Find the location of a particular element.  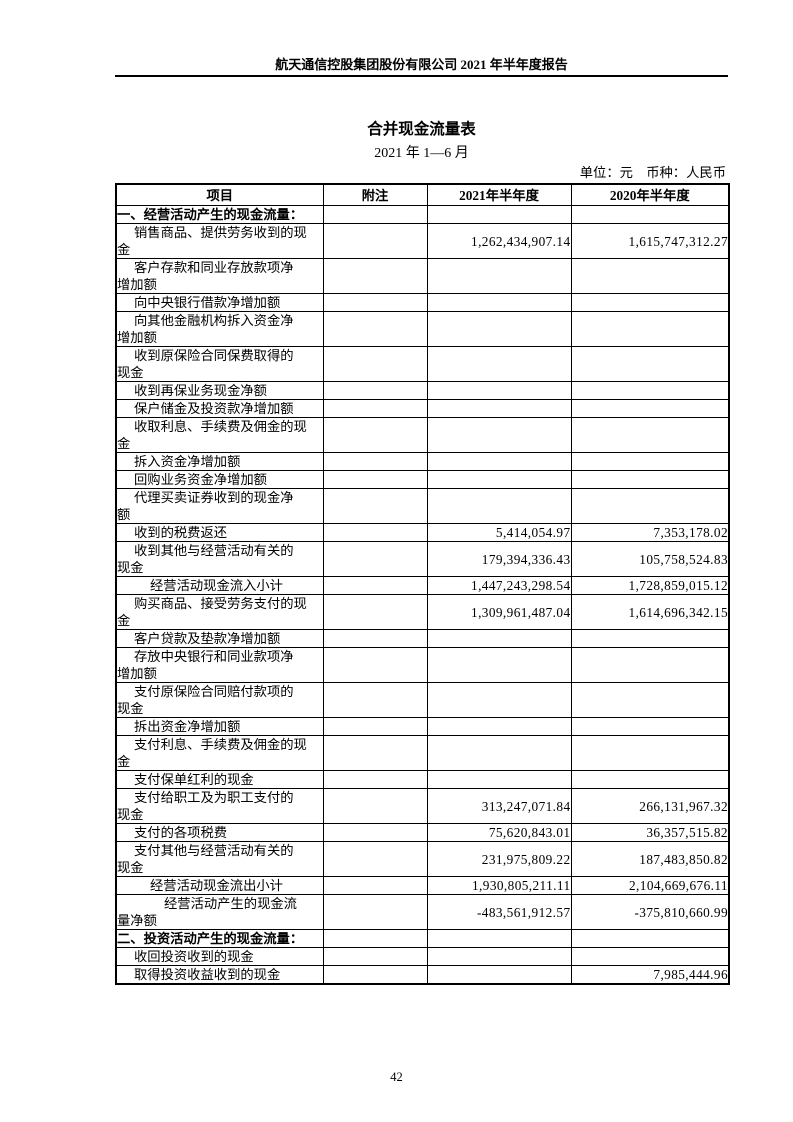

row-value-2021: 1,262,434,907.14 is located at coordinates (499, 241).